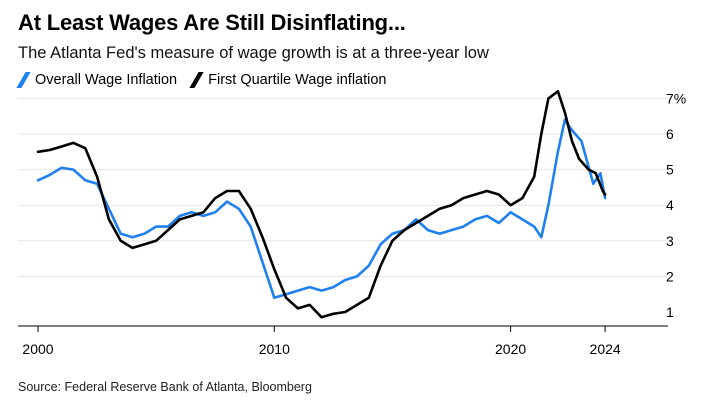 The width and height of the screenshot is (706, 404). I want to click on x-tick-label: 2010, so click(274, 349).